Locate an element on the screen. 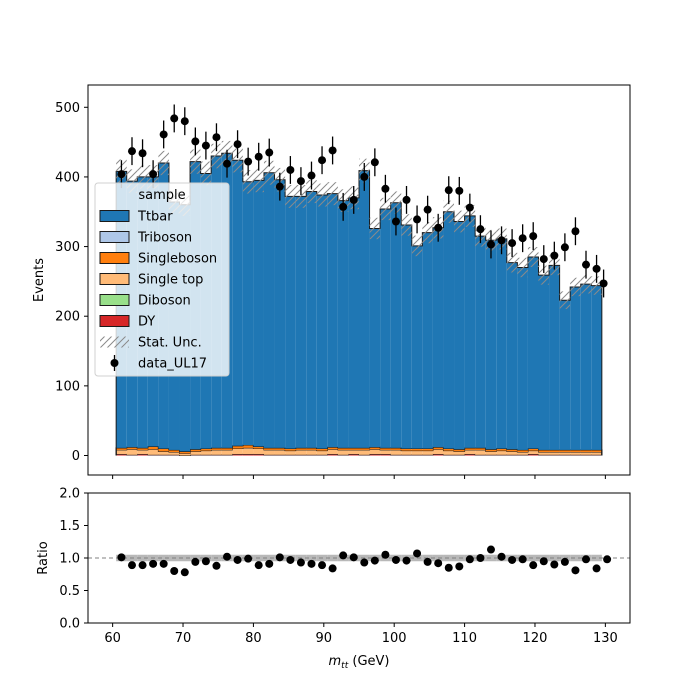 Image resolution: width=700 pixels, height=700 pixels. main-y-tick-label: 500 is located at coordinates (67, 108).